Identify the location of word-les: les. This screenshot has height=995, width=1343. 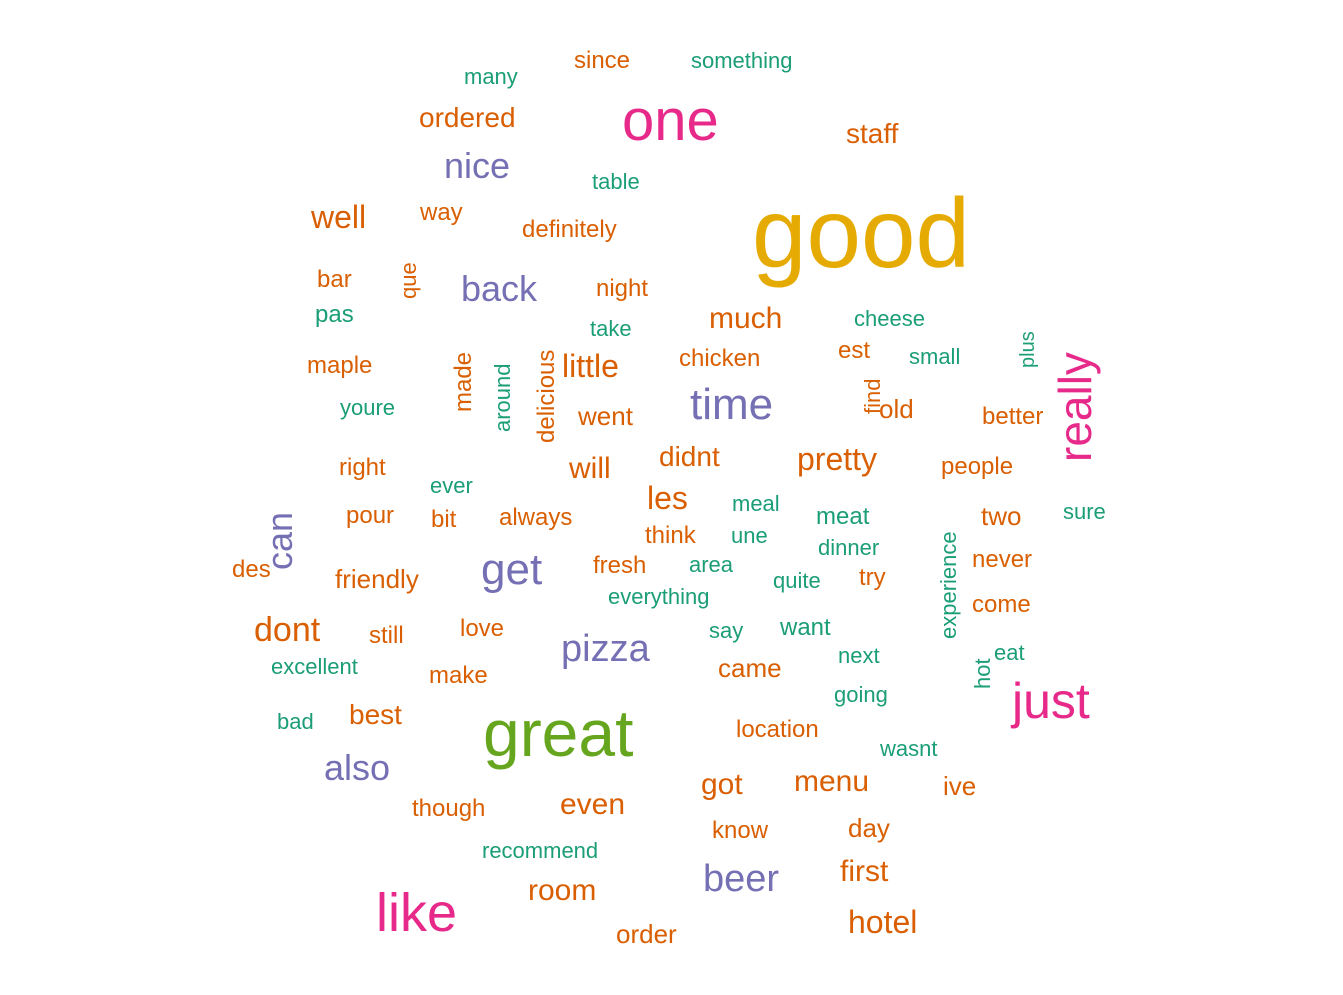
(667, 498).